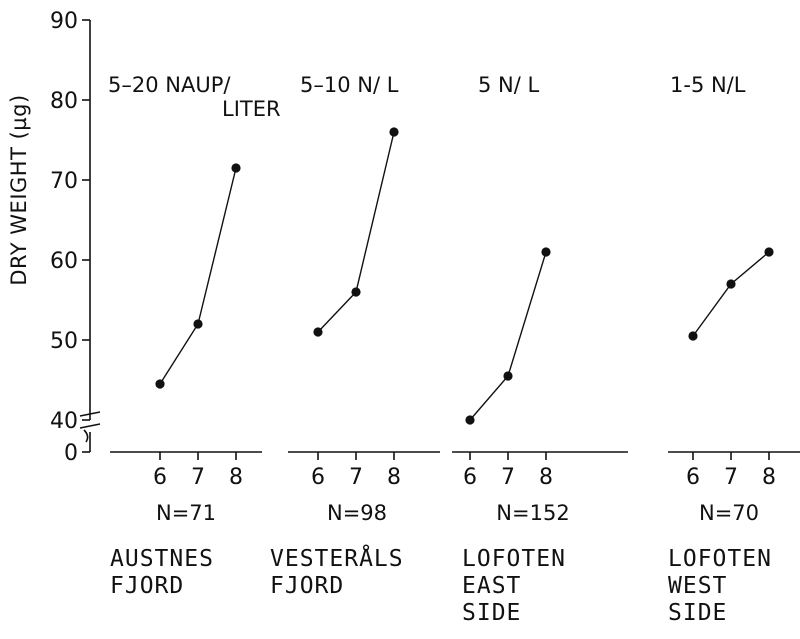  I want to click on y-axis-break-mark, so click(90, 427).